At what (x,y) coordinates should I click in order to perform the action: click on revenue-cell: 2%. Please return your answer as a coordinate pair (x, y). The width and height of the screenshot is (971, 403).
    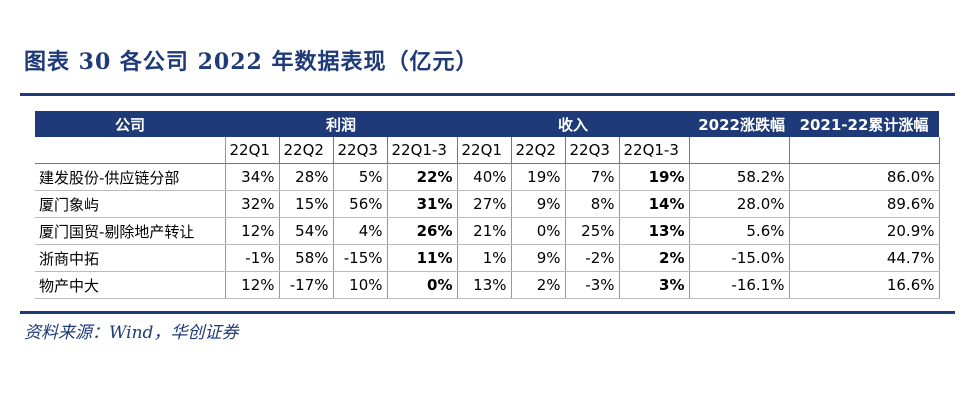
    Looking at the image, I should click on (538, 285).